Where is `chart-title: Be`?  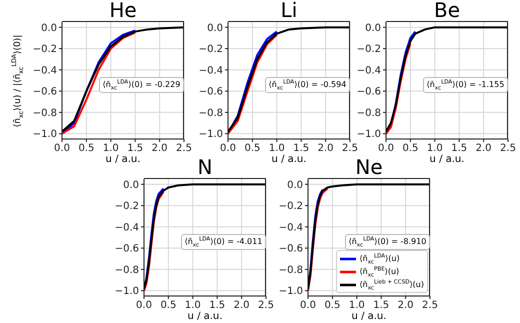
chart-title: Be is located at coordinates (447, 11).